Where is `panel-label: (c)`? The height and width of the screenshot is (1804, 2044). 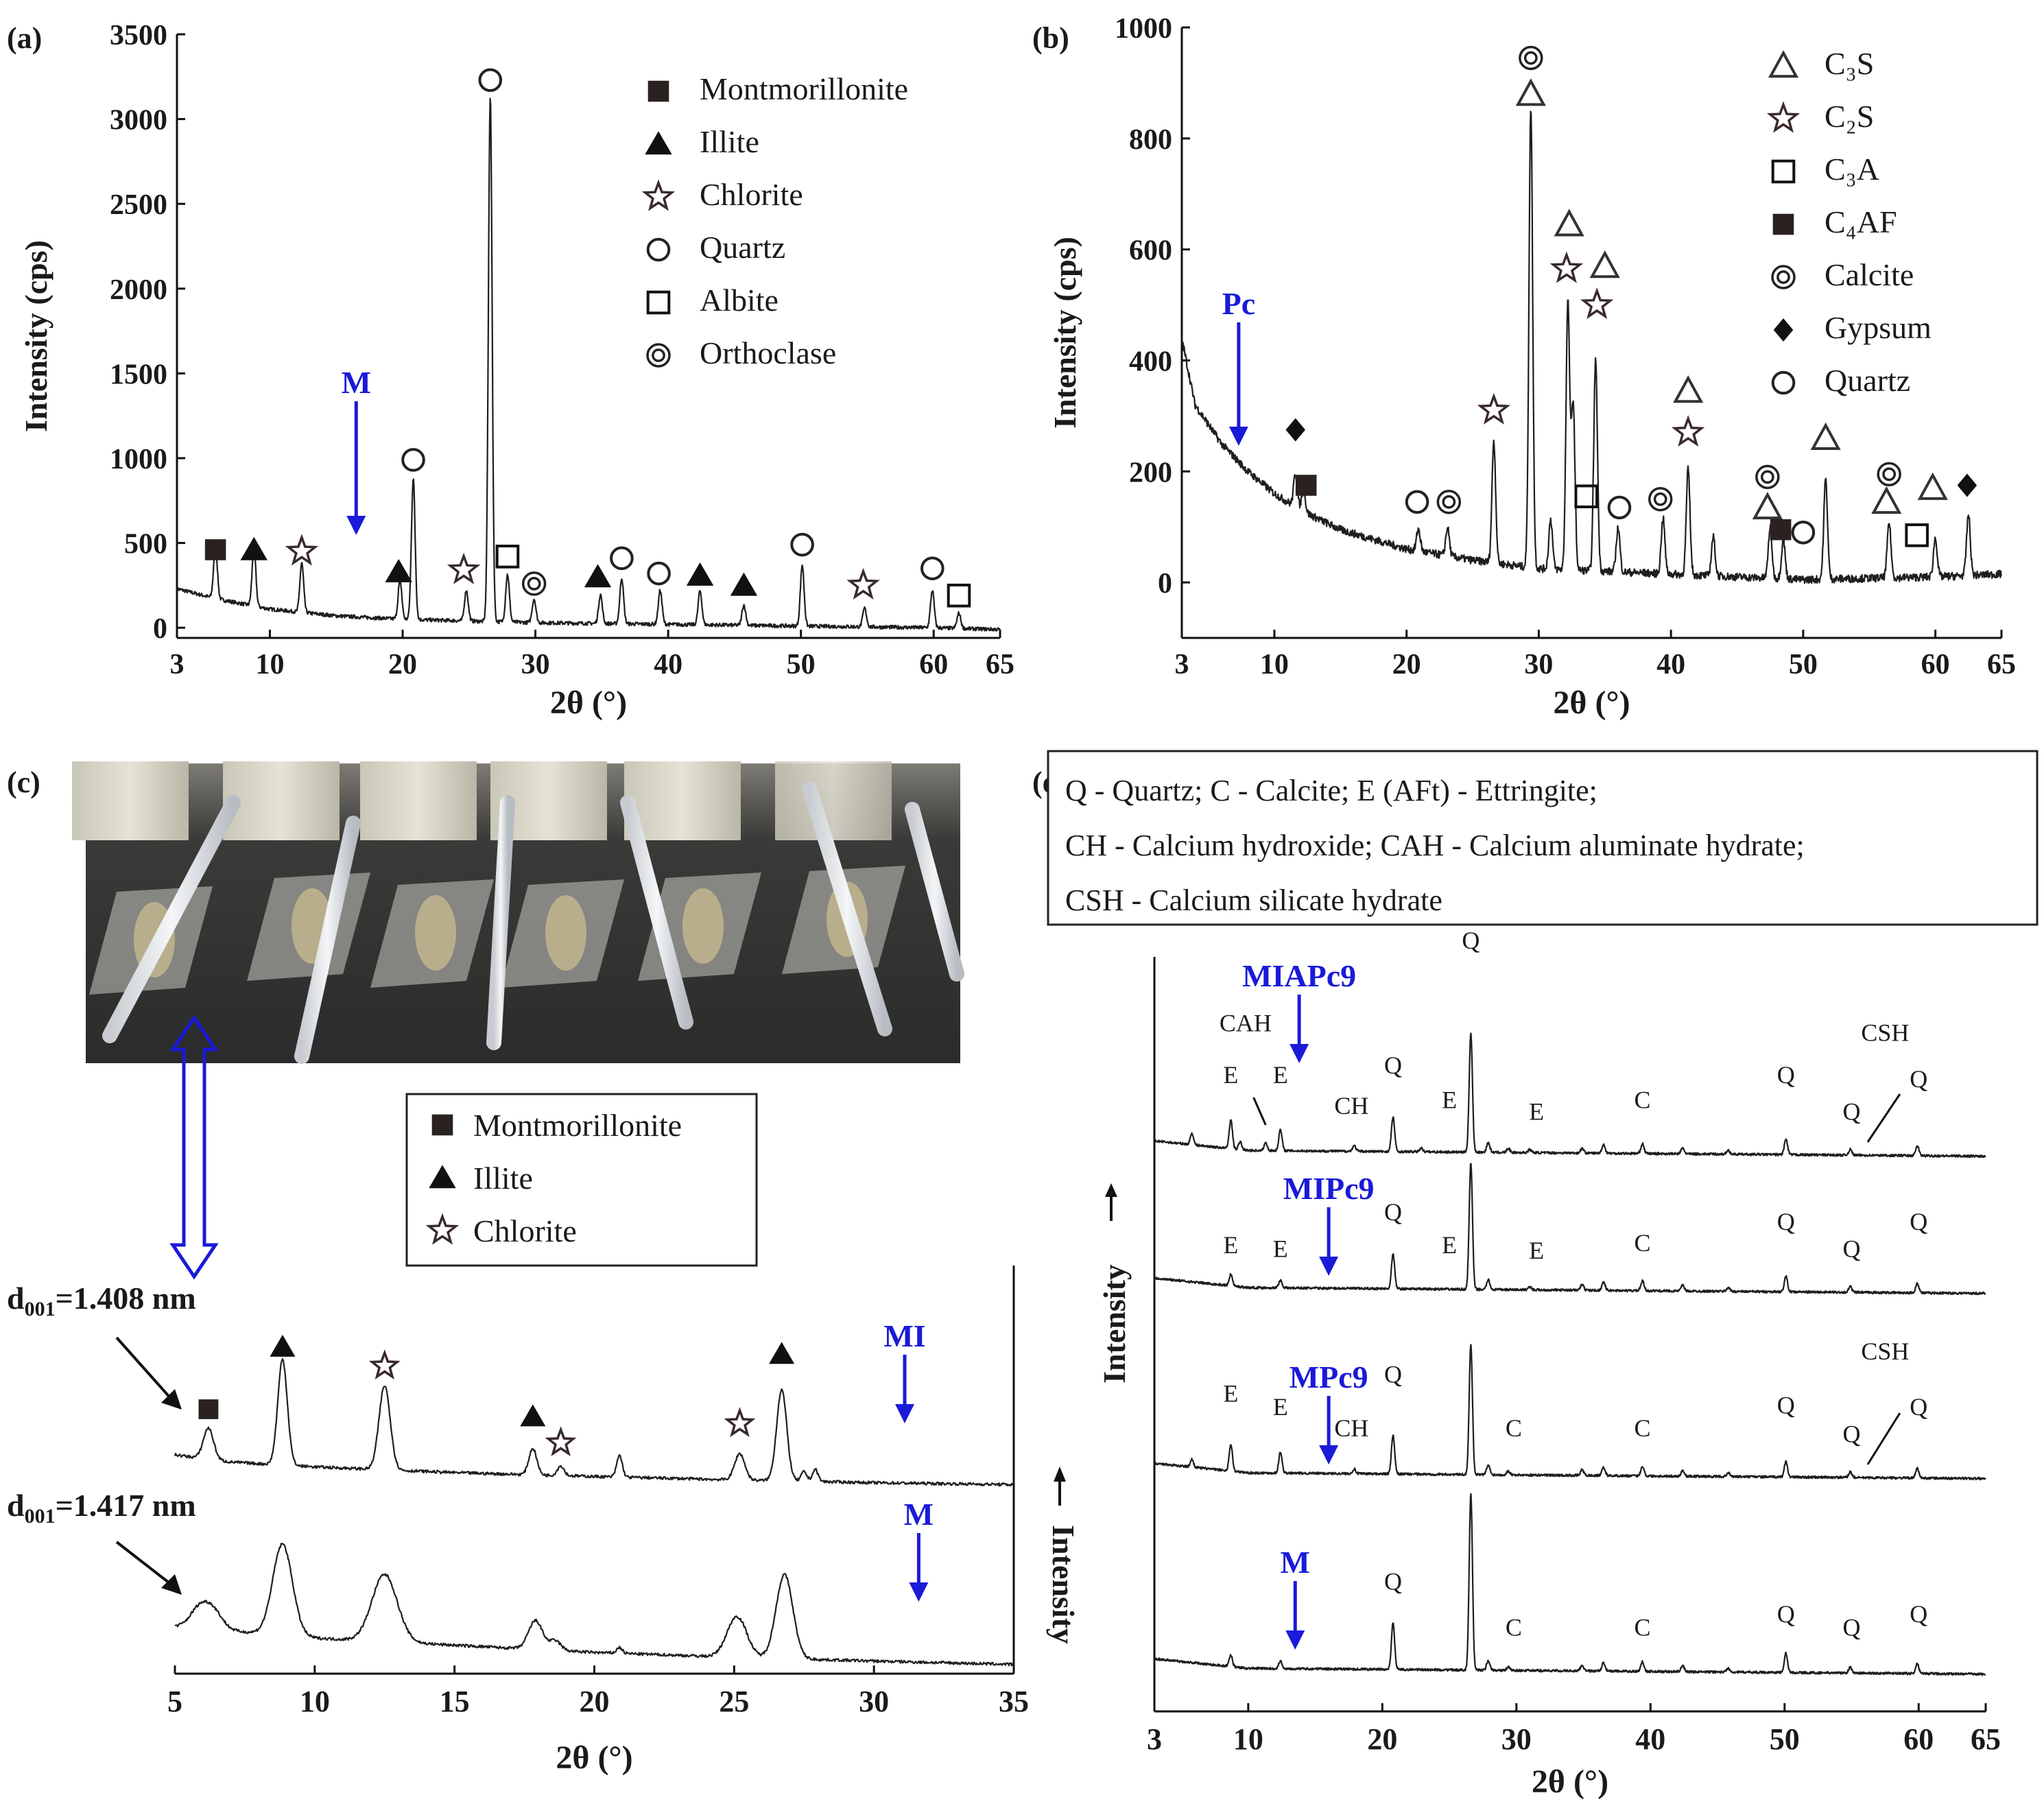
panel-label: (c) is located at coordinates (23, 782).